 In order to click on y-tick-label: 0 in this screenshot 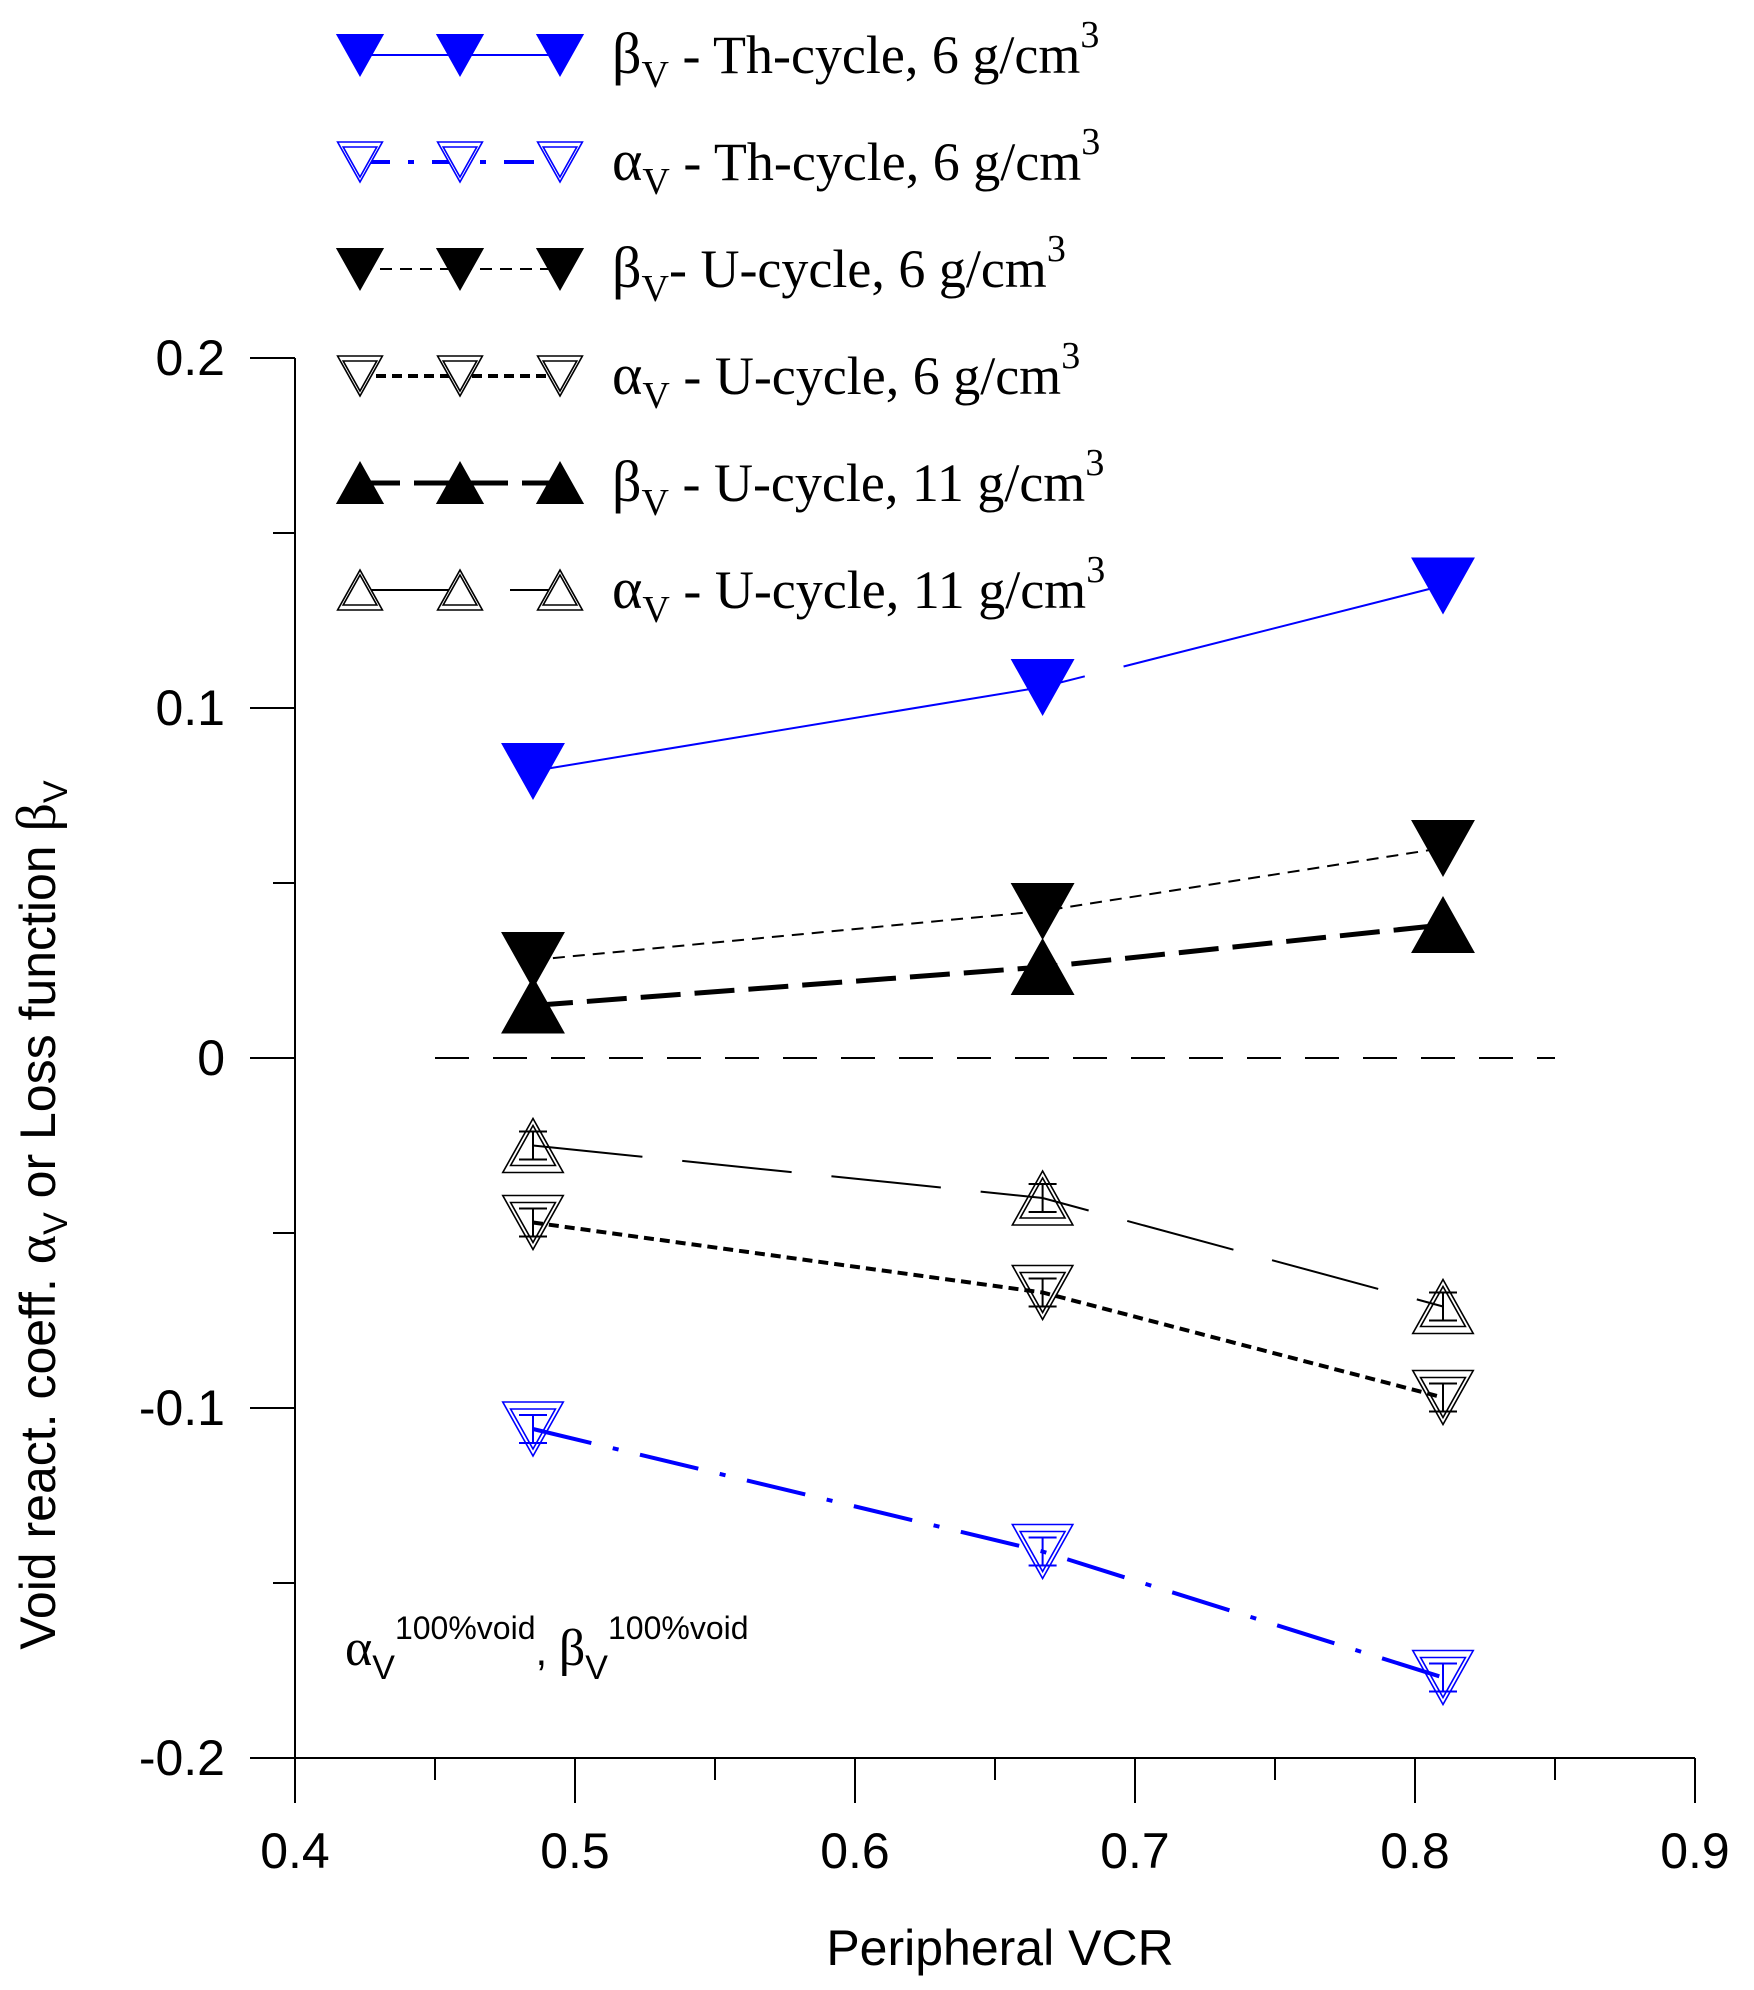, I will do `click(211, 1058)`.